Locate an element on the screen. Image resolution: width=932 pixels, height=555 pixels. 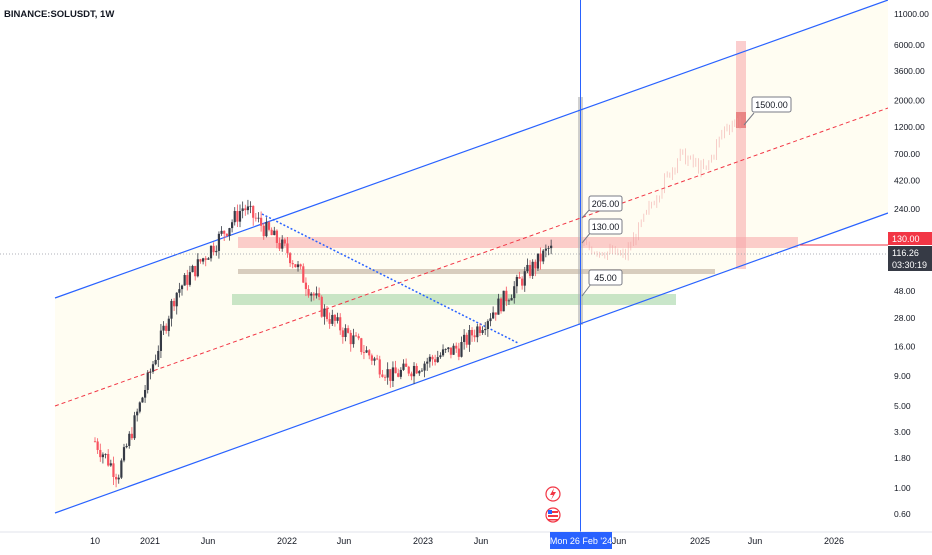
crosshair-time-tag: Mon 26 Feb '24 is located at coordinates (581, 540).